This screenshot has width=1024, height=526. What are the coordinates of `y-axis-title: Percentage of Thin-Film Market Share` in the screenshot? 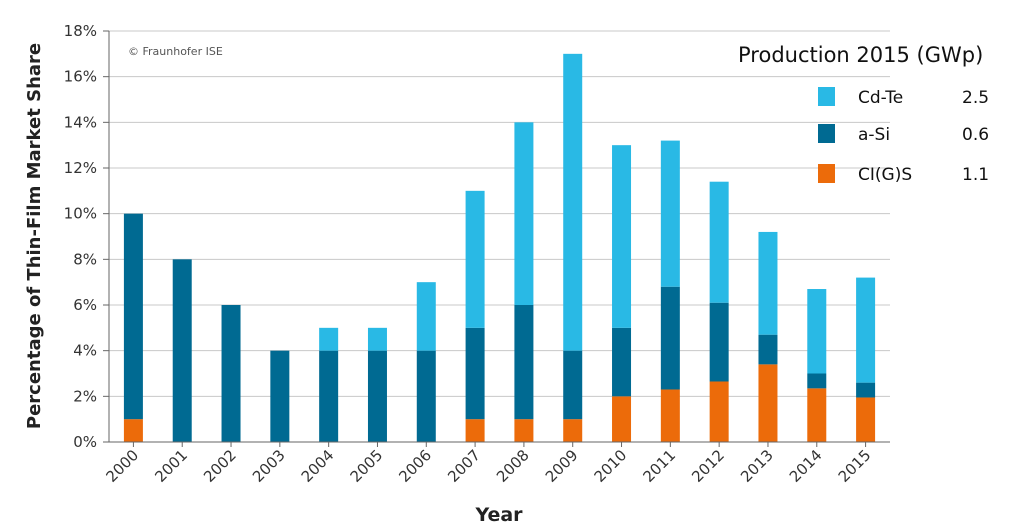 It's located at (34, 236).